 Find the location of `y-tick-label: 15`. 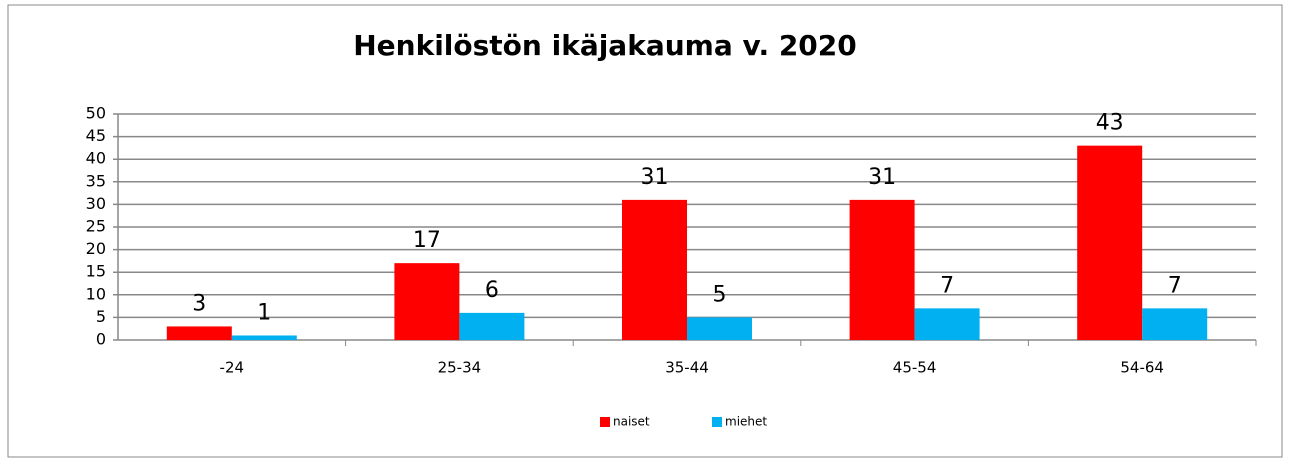

y-tick-label: 15 is located at coordinates (96, 271).